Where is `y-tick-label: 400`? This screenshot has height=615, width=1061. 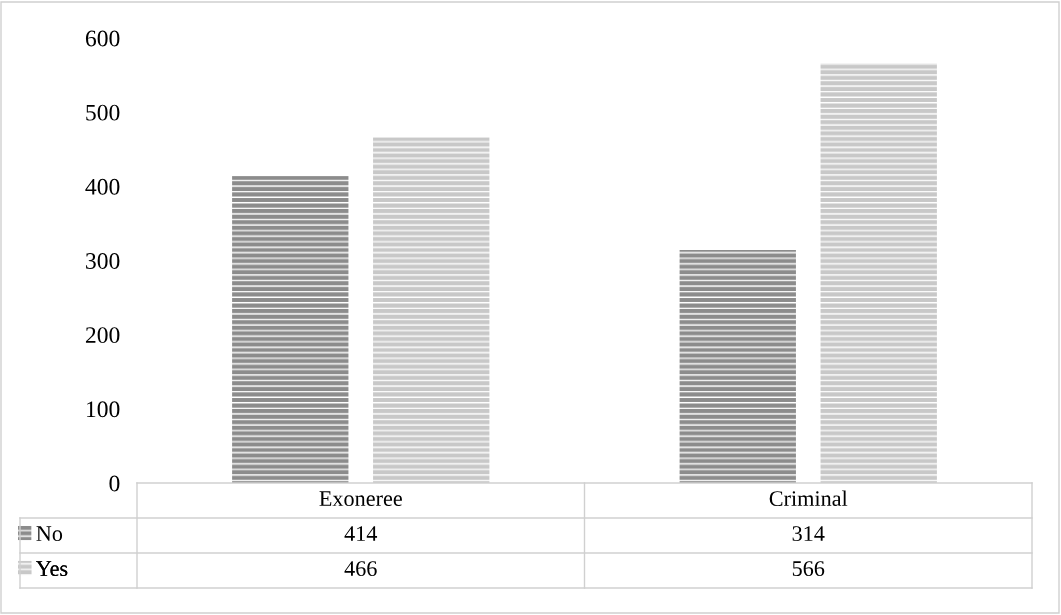
y-tick-label: 400 is located at coordinates (102, 186).